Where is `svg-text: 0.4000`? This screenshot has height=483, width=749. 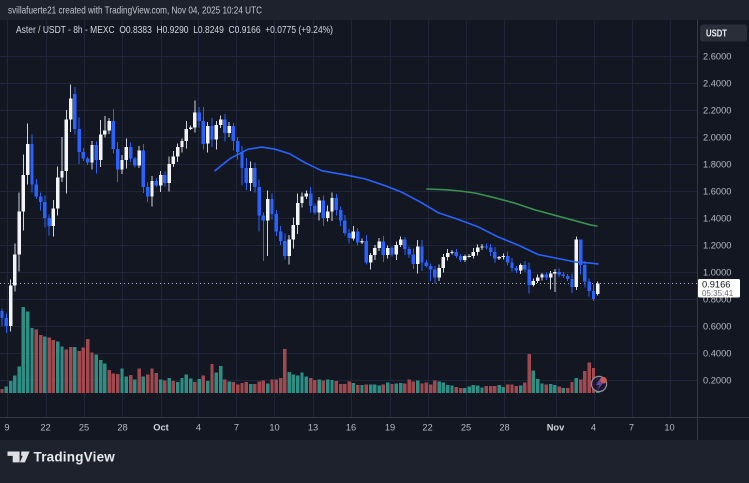 svg-text: 0.4000 is located at coordinates (717, 353).